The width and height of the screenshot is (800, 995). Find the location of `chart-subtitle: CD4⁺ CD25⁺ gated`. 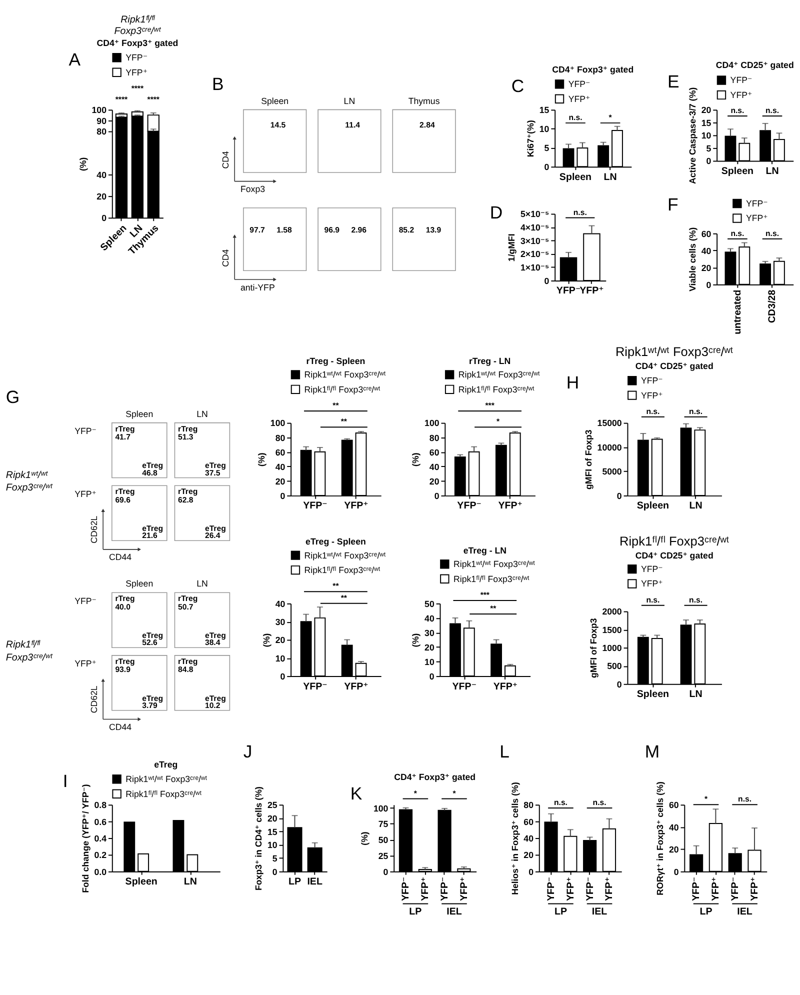

chart-subtitle: CD4⁺ CD25⁺ gated is located at coordinates (674, 365).